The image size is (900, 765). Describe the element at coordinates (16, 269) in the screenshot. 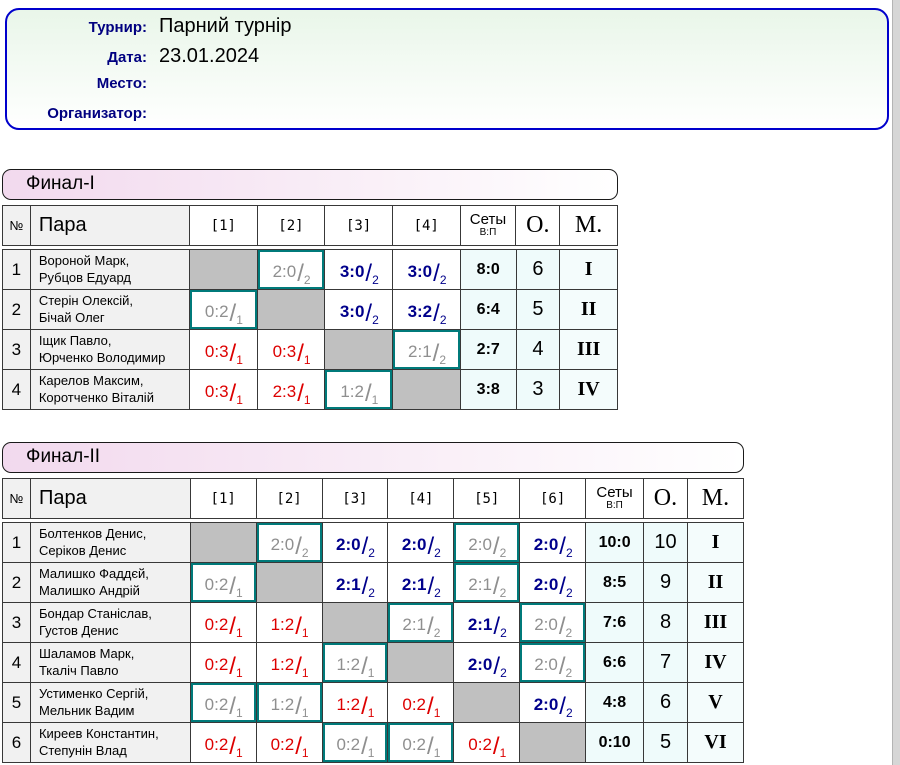

I see `row-number: 1` at that location.